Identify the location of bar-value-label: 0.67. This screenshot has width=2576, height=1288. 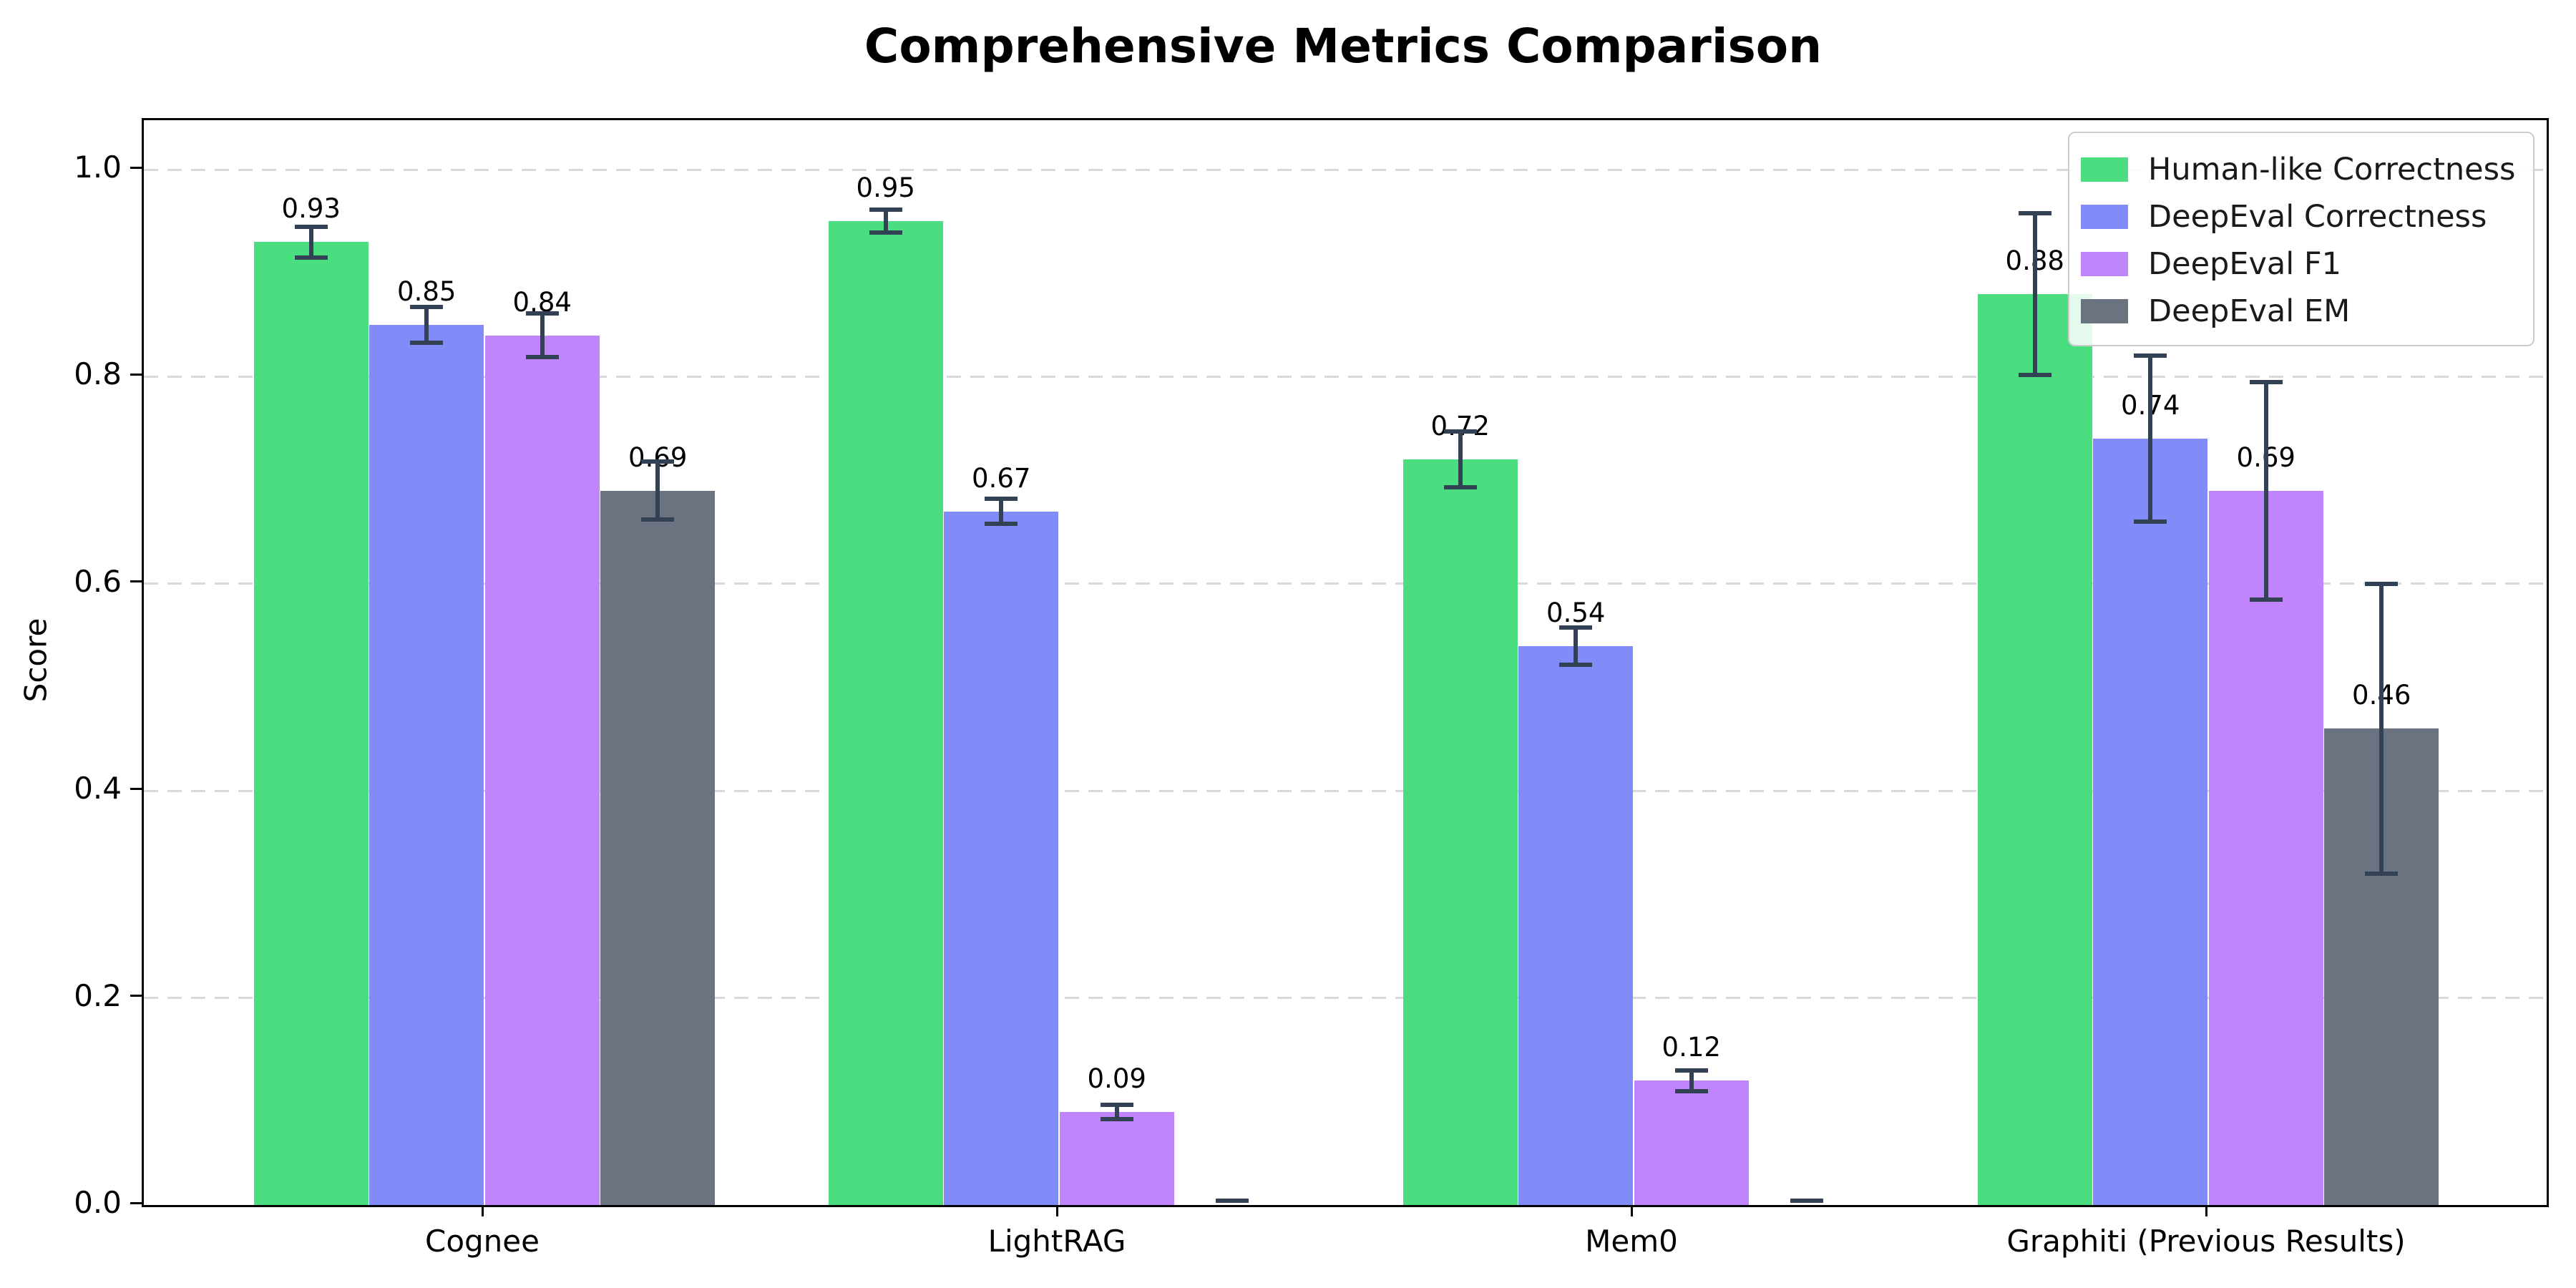
(1001, 478).